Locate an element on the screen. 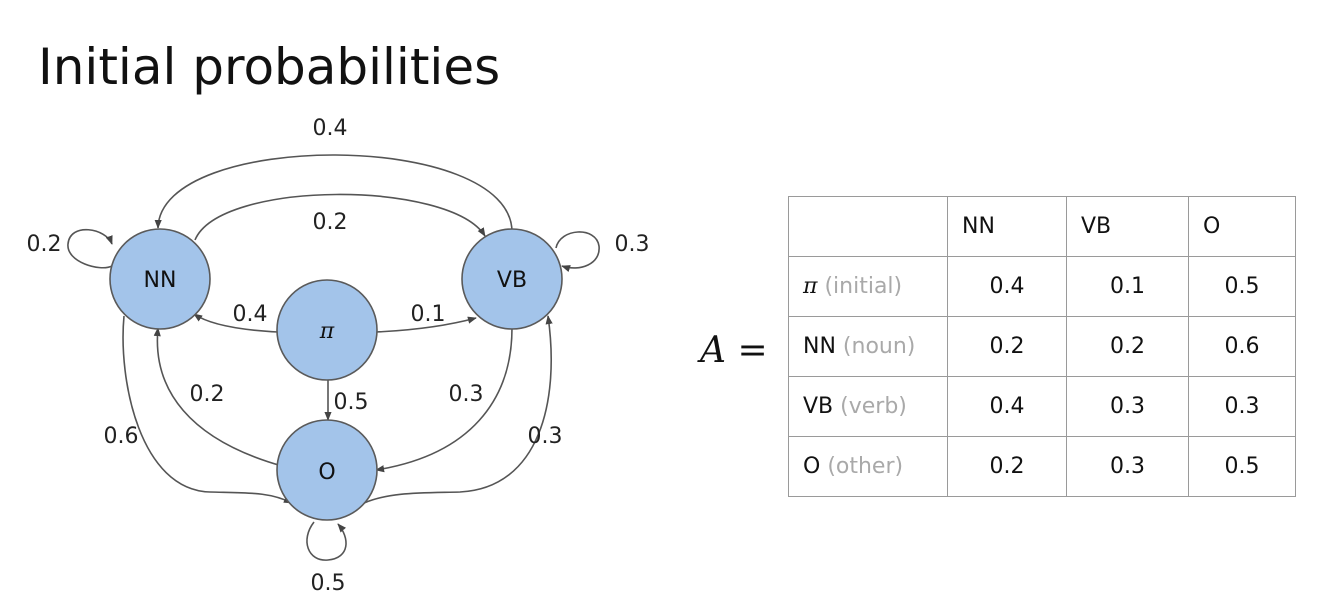  edge-nn-to-o is located at coordinates (207, 409).